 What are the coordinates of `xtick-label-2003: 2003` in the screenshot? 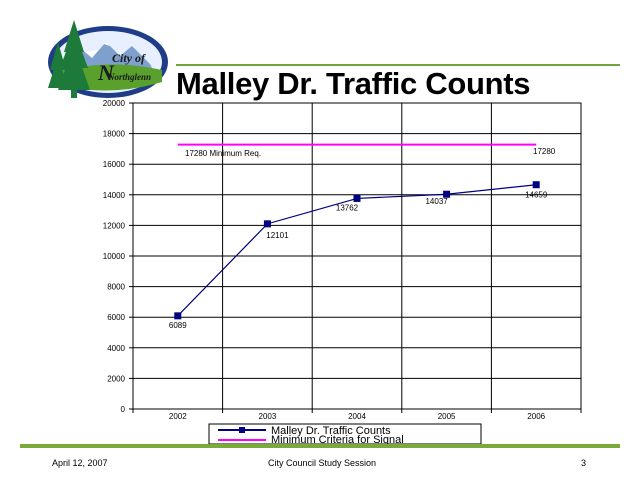 It's located at (268, 416).